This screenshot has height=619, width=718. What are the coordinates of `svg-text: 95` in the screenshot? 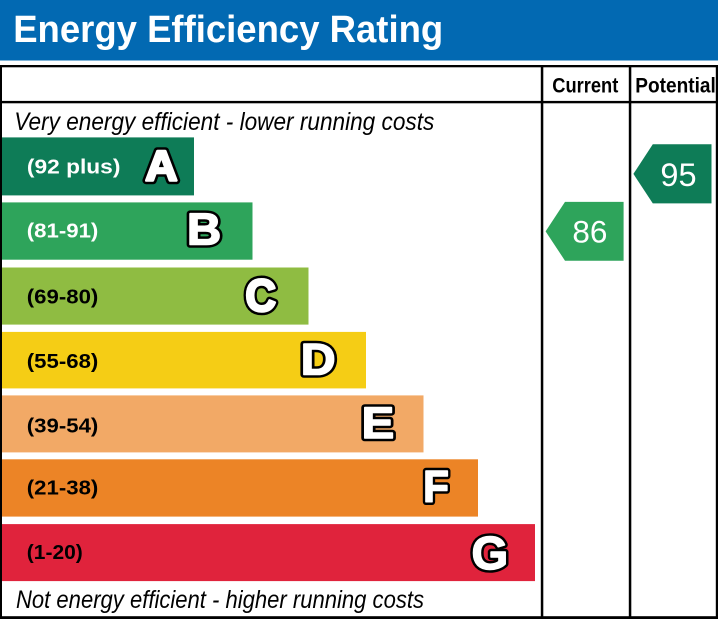 It's located at (678, 175).